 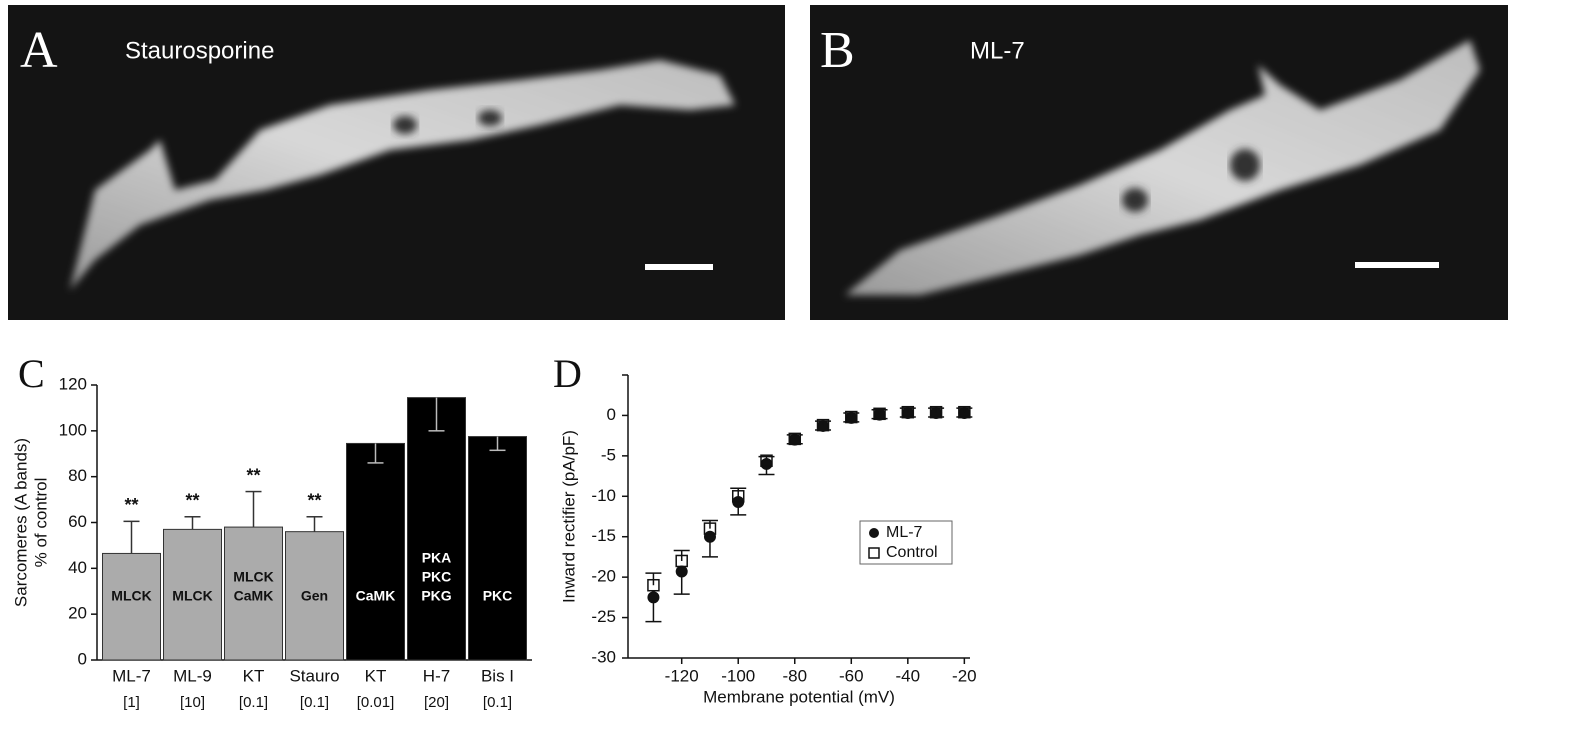 What do you see at coordinates (314, 675) in the screenshot?
I see `x-tick-label: Stauro` at bounding box center [314, 675].